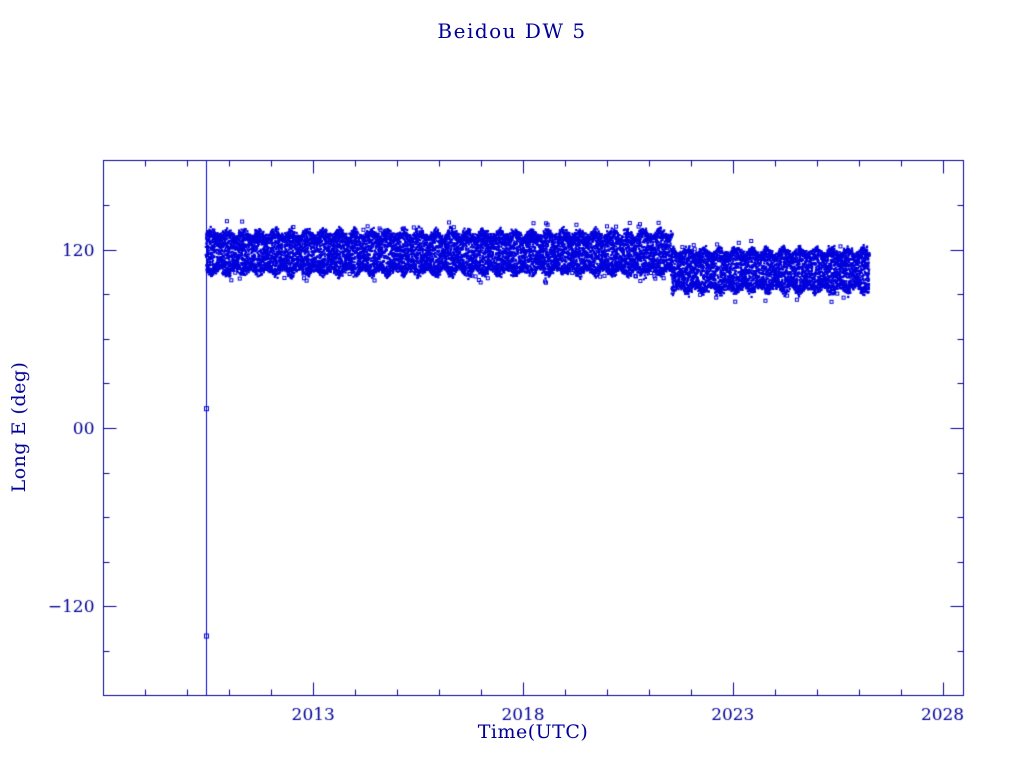 The image size is (1024, 768). Describe the element at coordinates (512, 31) in the screenshot. I see `chart-title: Beidou DW 5` at that location.